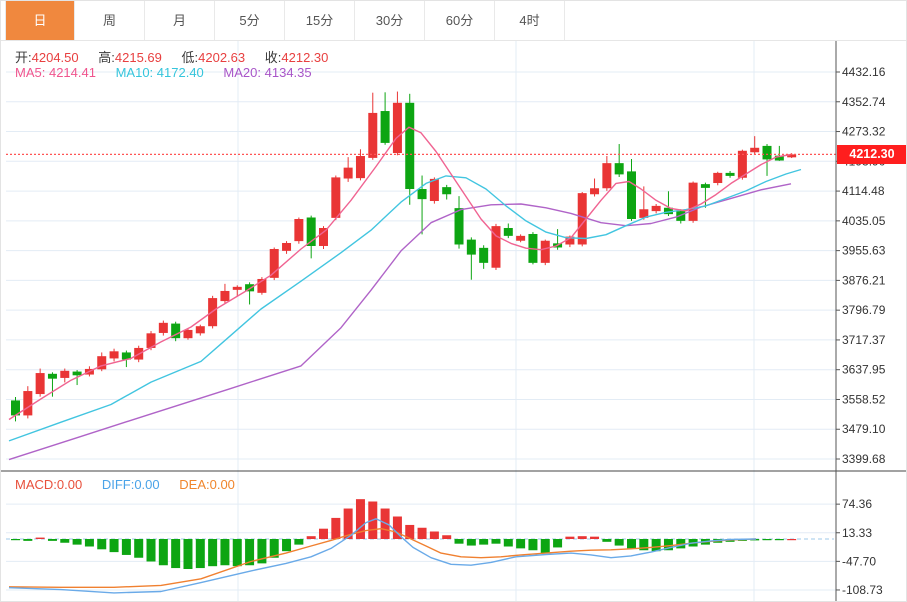  Describe the element at coordinates (110, 20) in the screenshot. I see `tab-period-1: 周` at that location.